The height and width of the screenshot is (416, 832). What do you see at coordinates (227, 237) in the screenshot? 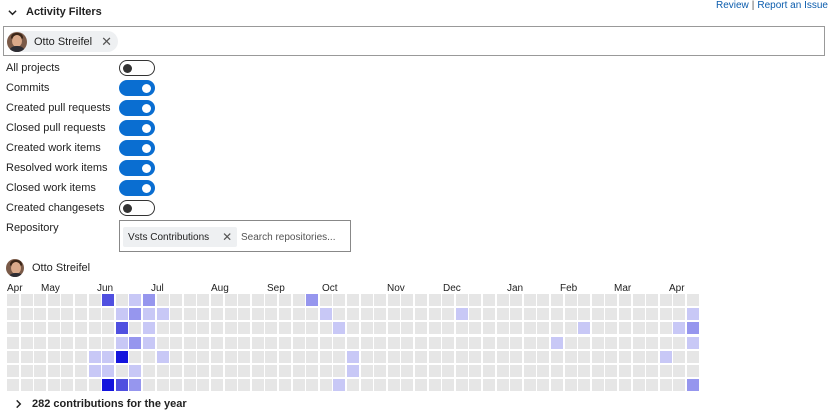
I see `remove-repository-icon: ✕` at bounding box center [227, 237].